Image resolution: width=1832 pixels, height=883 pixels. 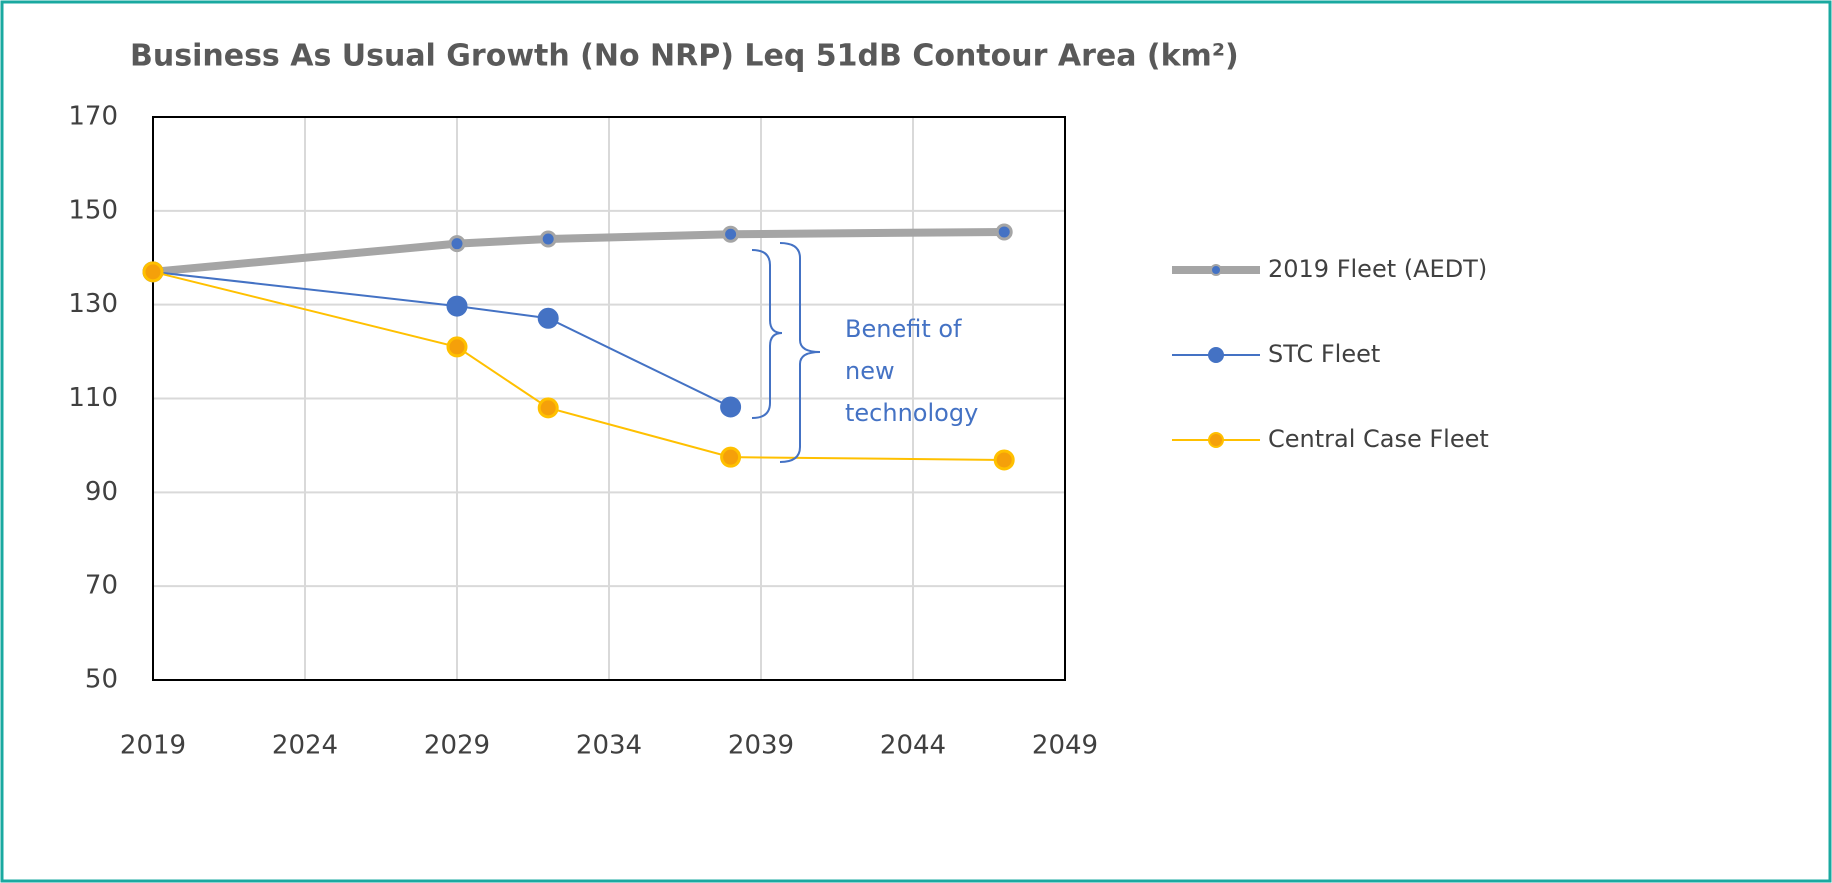 I want to click on y-tick-label: 70, so click(x=101, y=586).